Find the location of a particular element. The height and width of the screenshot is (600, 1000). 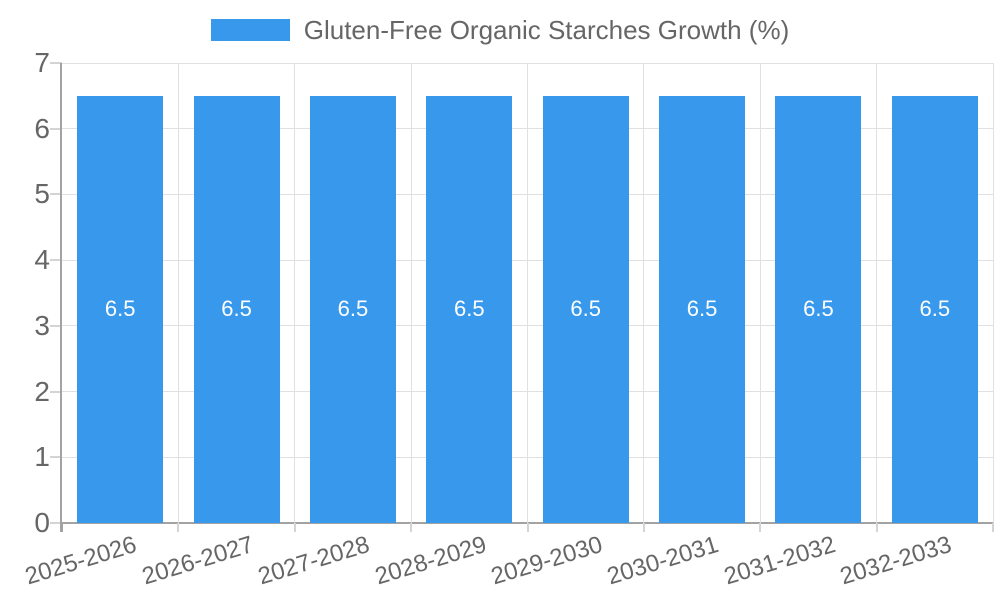

x-tick-label: 2027-2028 is located at coordinates (314, 561).